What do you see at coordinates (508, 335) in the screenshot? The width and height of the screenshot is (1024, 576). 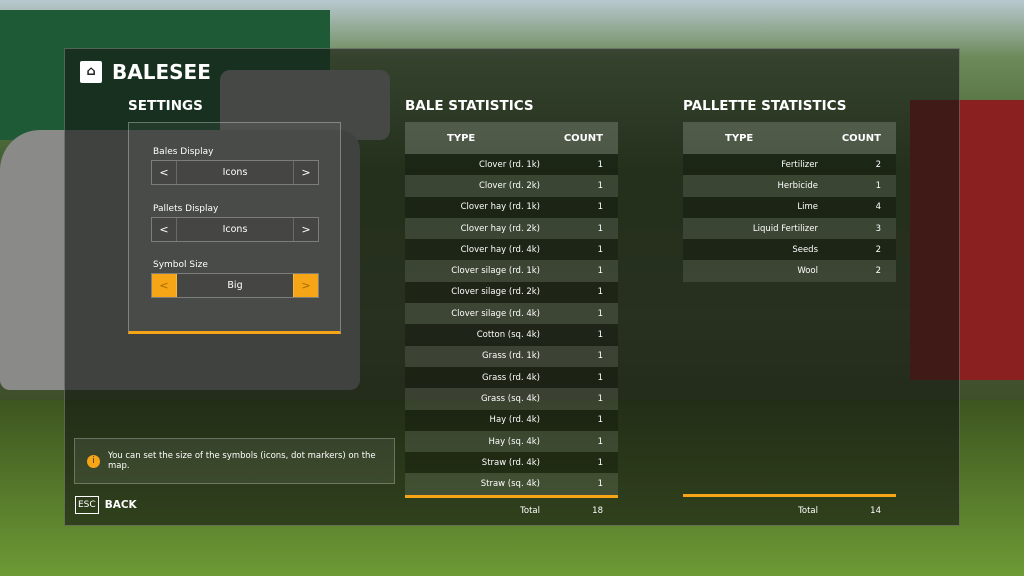 I see `row-type: Cotton (sq. 4k)` at bounding box center [508, 335].